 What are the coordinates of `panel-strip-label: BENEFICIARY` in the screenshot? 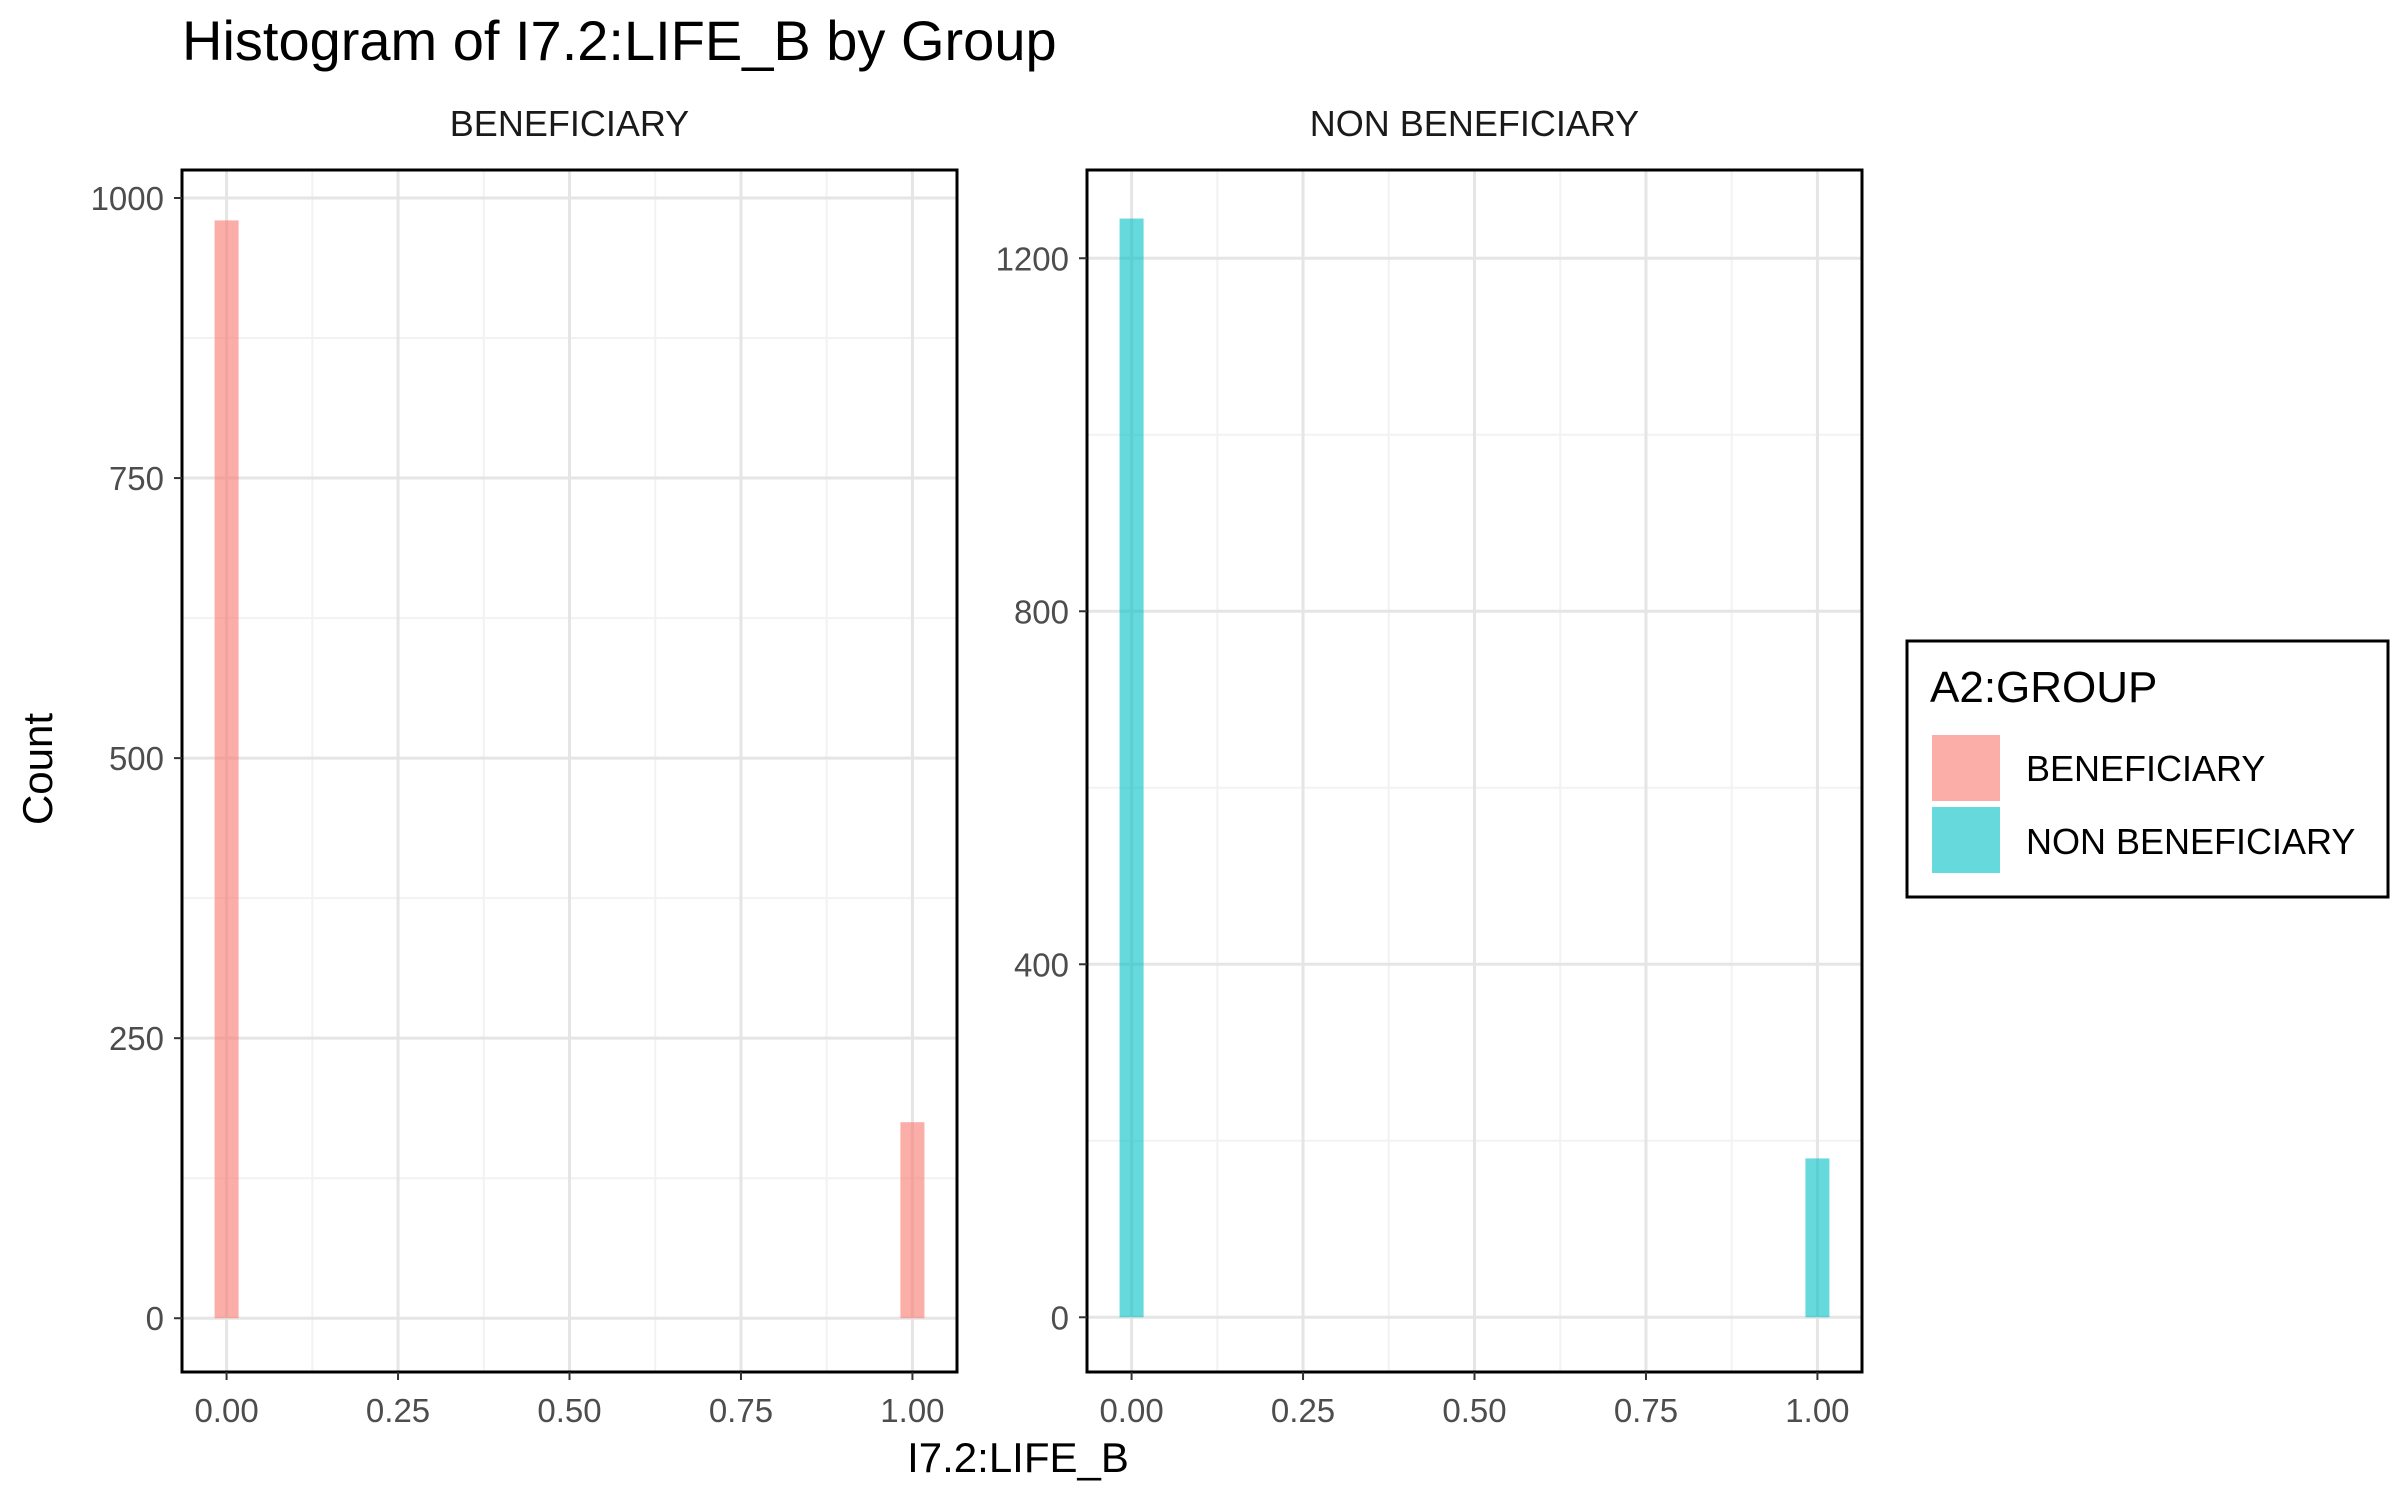 It's located at (569, 123).